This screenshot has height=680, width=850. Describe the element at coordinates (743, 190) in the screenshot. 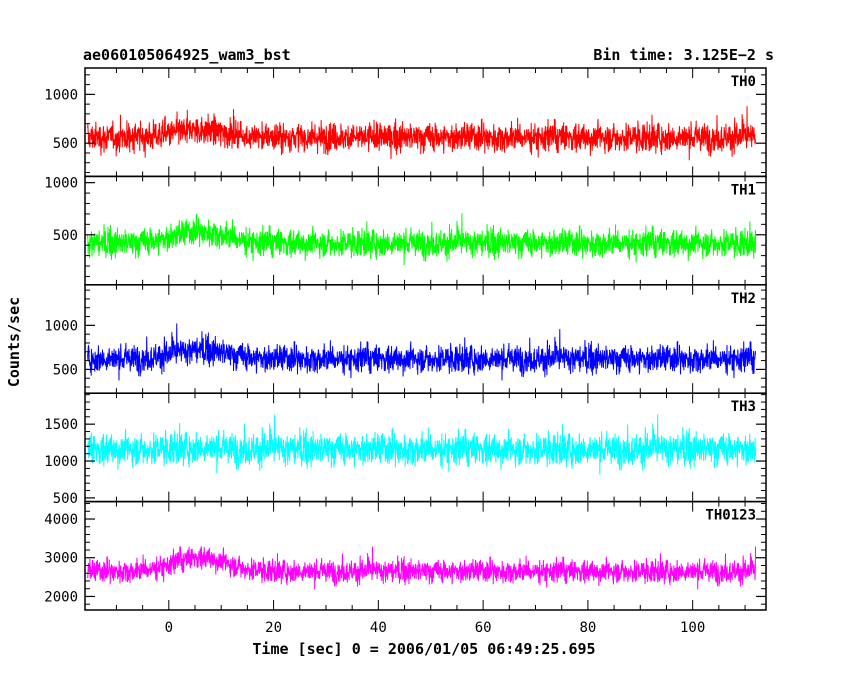

I see `panel-label: TH1` at that location.